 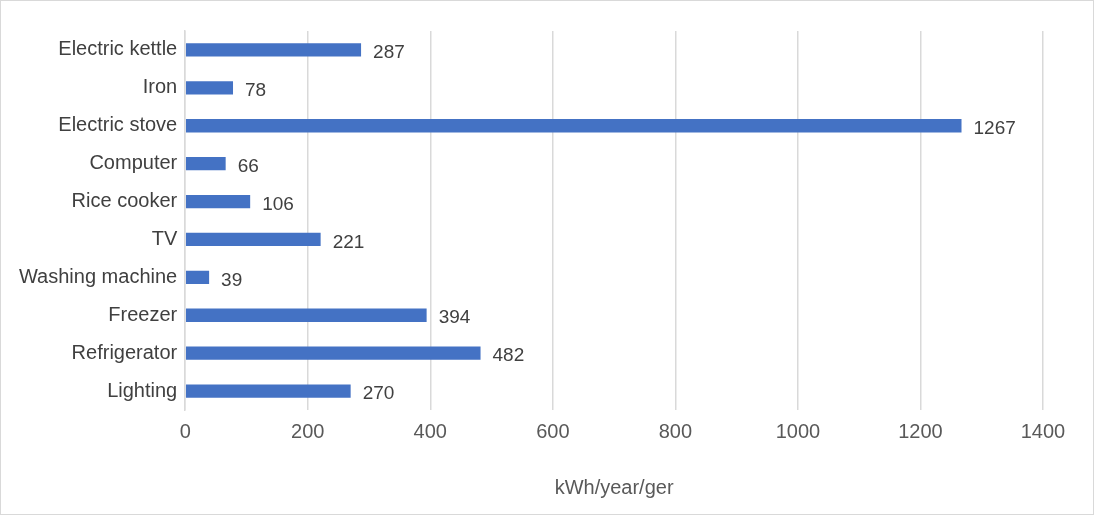 What do you see at coordinates (348, 241) in the screenshot?
I see `data-label: 221` at bounding box center [348, 241].